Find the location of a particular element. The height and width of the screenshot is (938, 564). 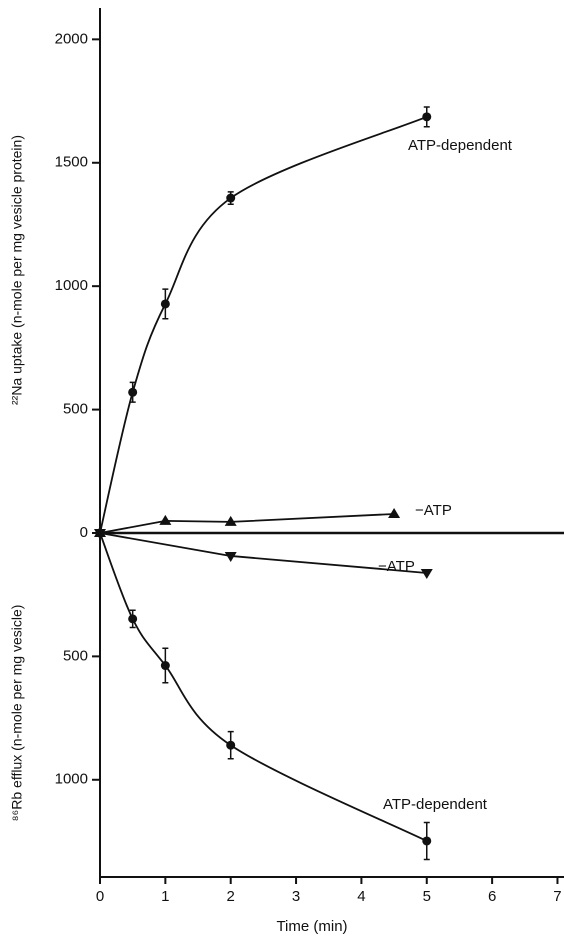

x-tick-label: 4 is located at coordinates (361, 896).